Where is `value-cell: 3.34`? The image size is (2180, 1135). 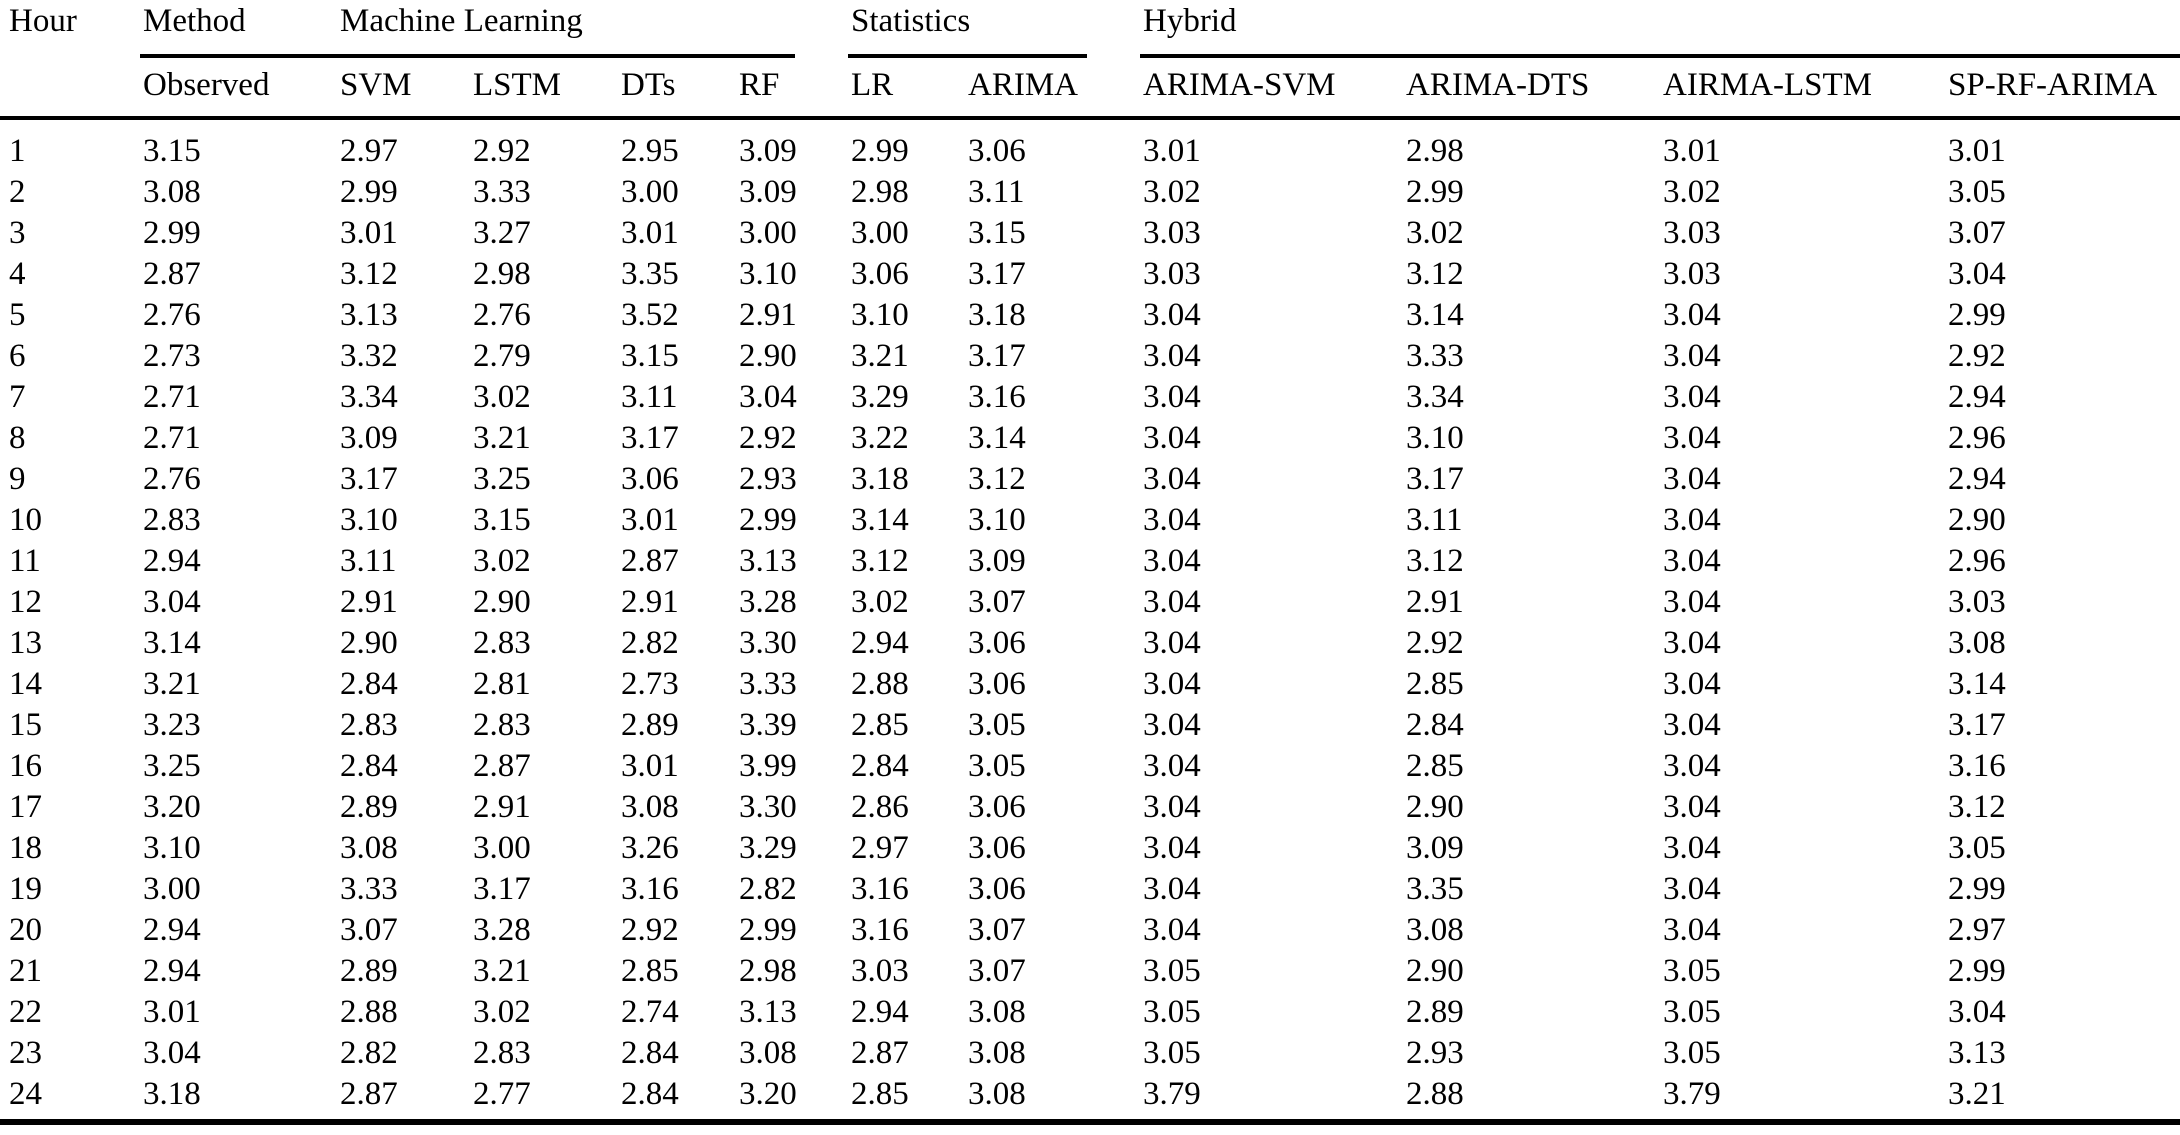
value-cell: 3.34 is located at coordinates (1435, 397).